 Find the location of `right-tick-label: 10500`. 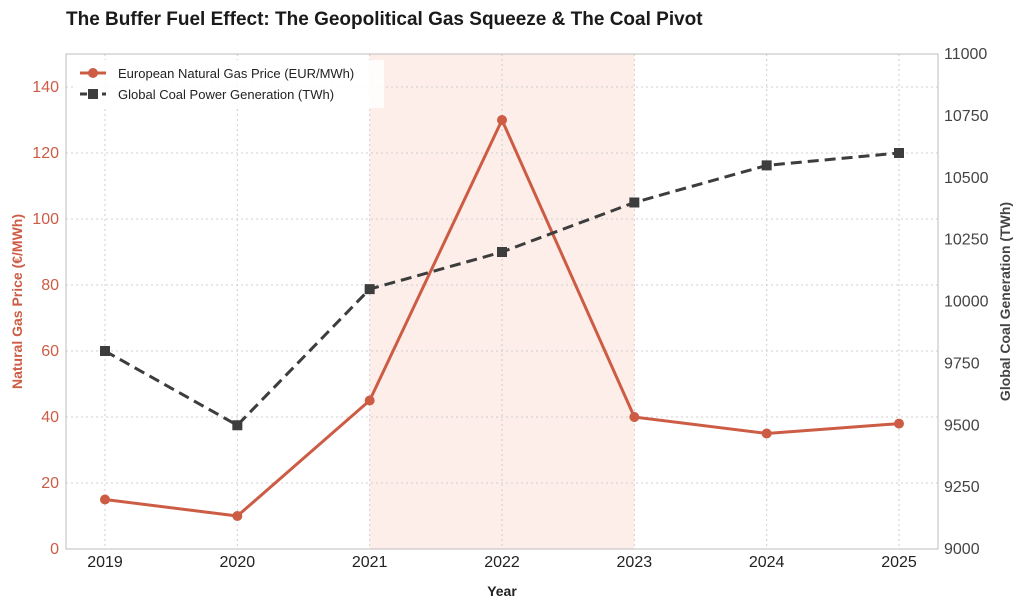

right-tick-label: 10500 is located at coordinates (966, 178).